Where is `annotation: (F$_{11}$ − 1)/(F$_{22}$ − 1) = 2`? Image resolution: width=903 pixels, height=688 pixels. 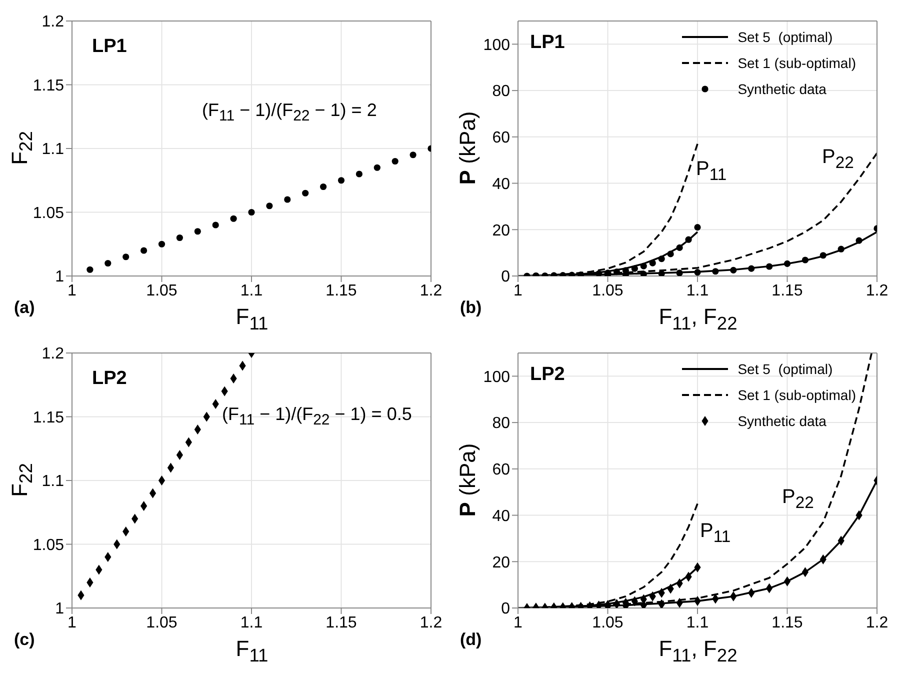 annotation: (F$_{11}$ − 1)/(F$_{22}$ − 1) = 2 is located at coordinates (289, 112).